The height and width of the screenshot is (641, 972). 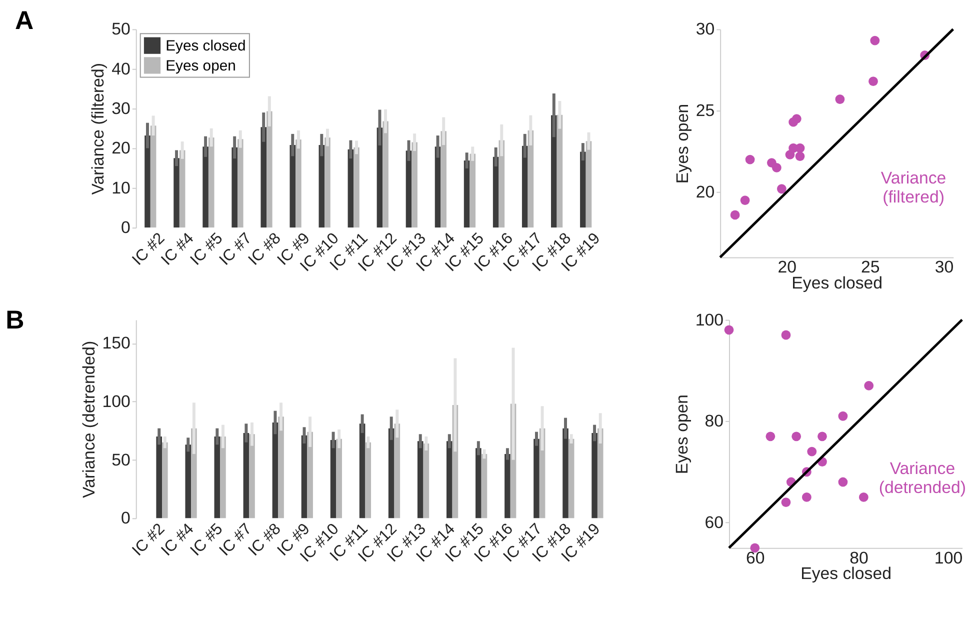 I want to click on x-tick-label: 100, so click(x=948, y=558).